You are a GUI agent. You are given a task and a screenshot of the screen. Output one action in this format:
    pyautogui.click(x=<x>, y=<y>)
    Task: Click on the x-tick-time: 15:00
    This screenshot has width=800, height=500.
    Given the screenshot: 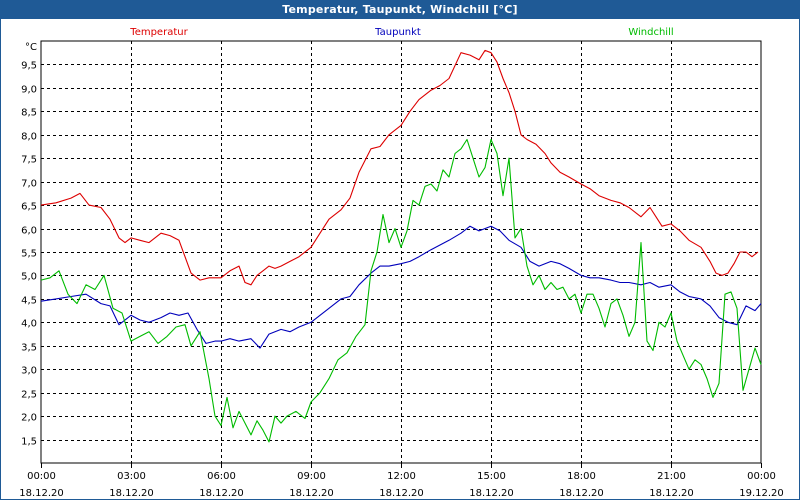 What is the action you would take?
    pyautogui.click(x=491, y=476)
    